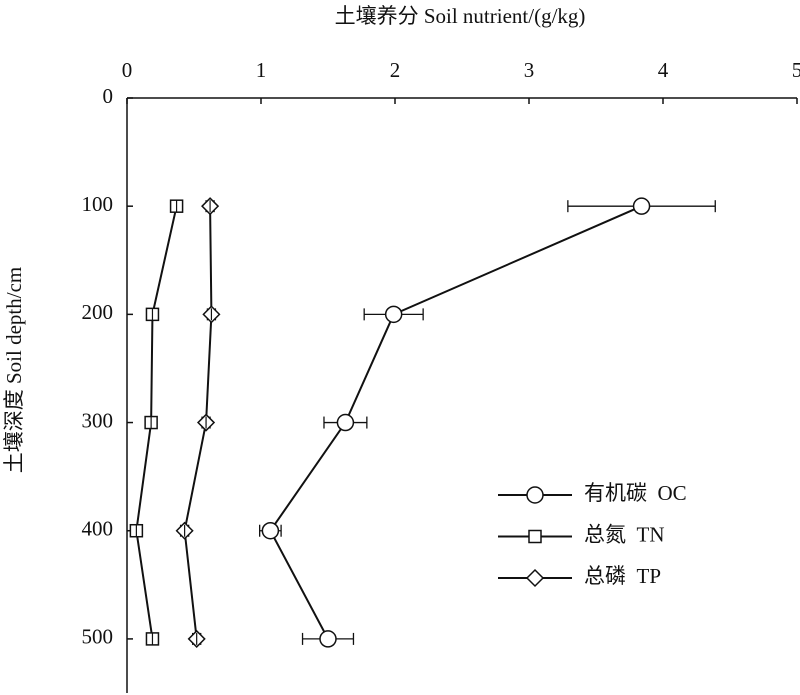 Image resolution: width=800 pixels, height=695 pixels. What do you see at coordinates (635, 493) in the screenshot?
I see `legend-label: 有机碳 OC` at bounding box center [635, 493].